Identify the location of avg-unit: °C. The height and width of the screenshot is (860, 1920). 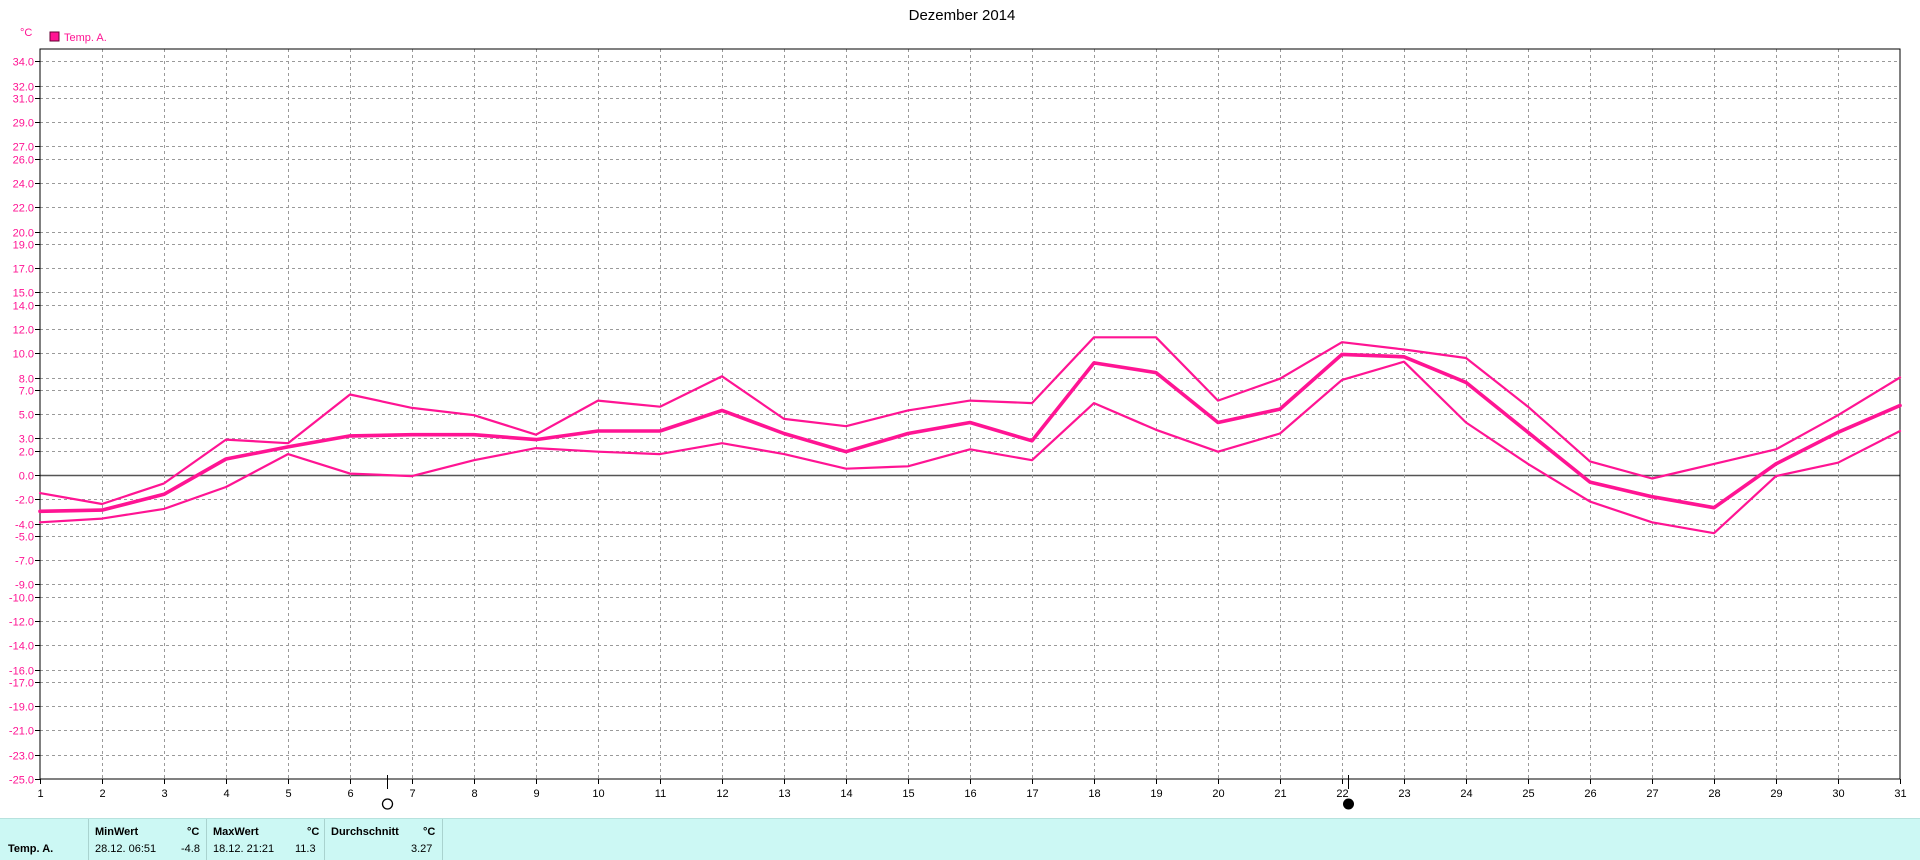
(429, 832).